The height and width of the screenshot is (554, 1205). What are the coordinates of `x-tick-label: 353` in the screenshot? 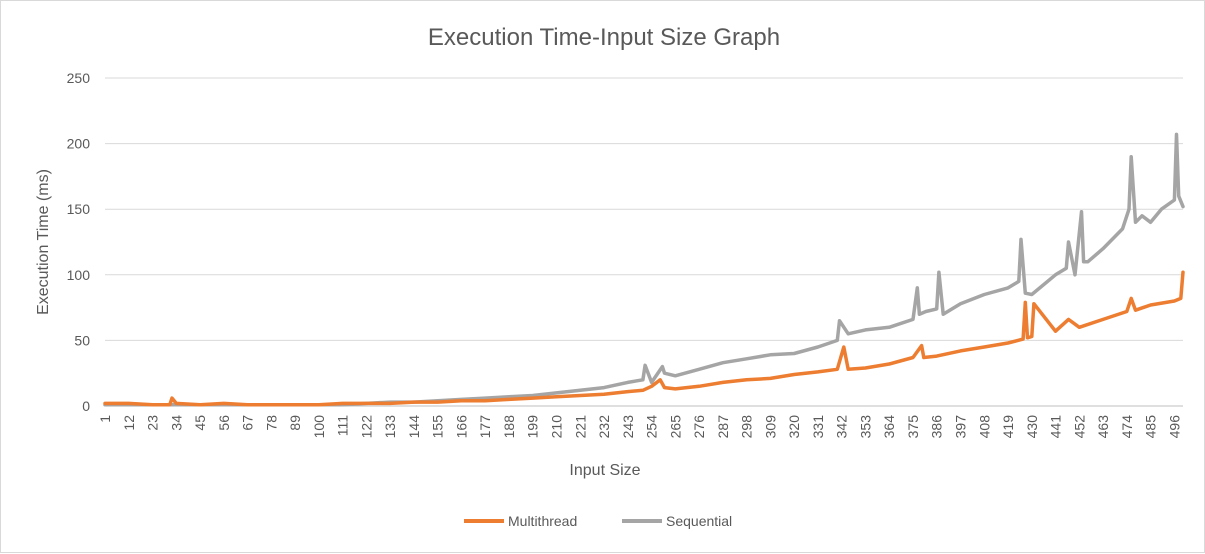 It's located at (865, 427).